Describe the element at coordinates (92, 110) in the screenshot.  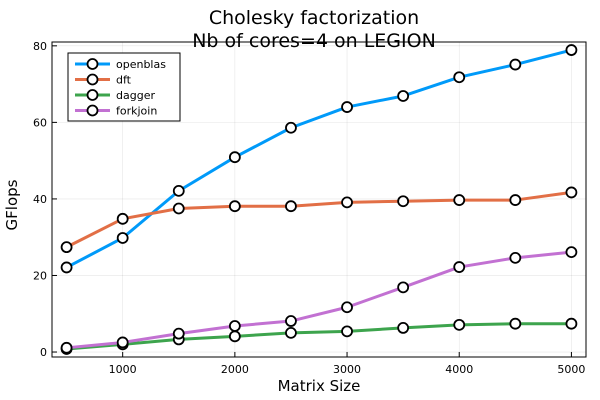
I see `legend-marker-forkjoin` at that location.